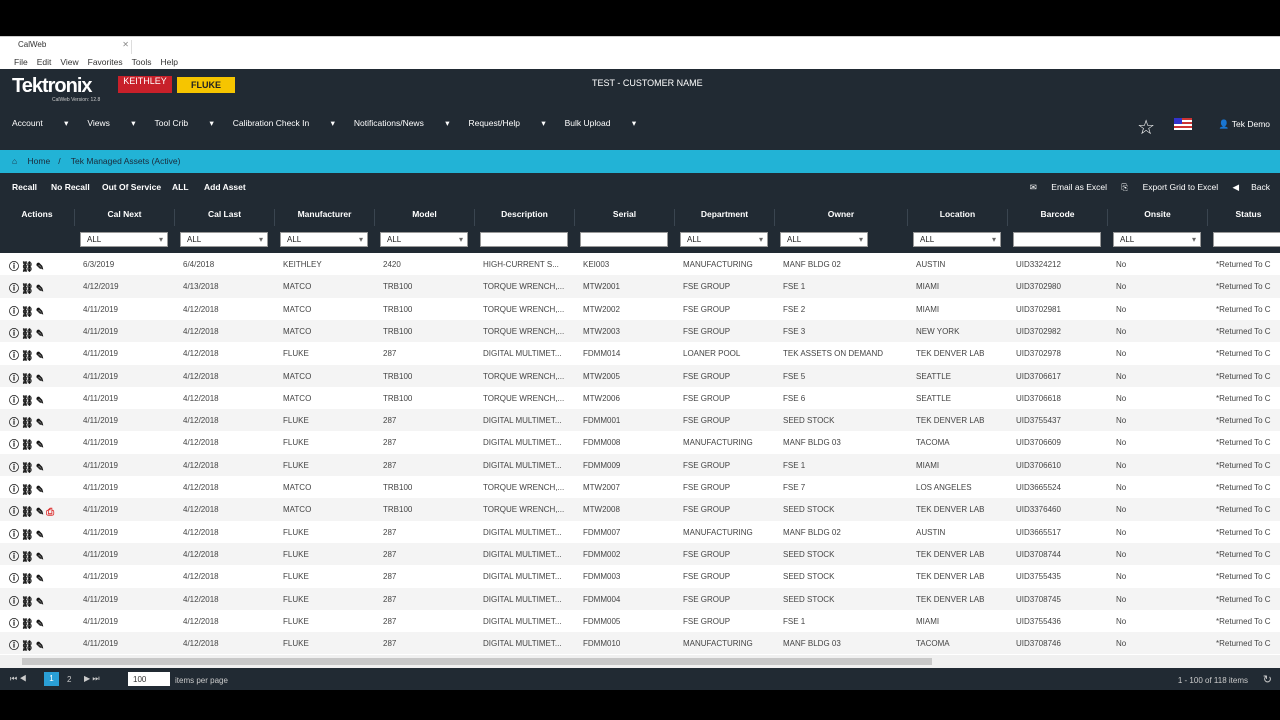 The height and width of the screenshot is (720, 1280). I want to click on menu-view: View, so click(69, 62).